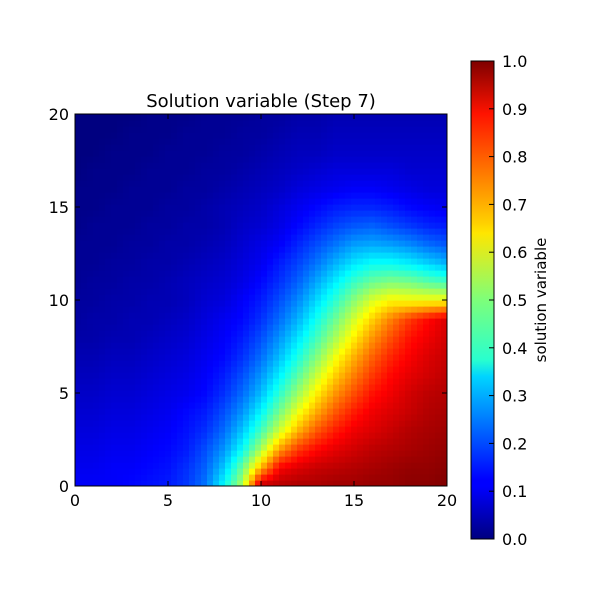 The width and height of the screenshot is (600, 600). What do you see at coordinates (447, 500) in the screenshot?
I see `x-tick-label: 20` at bounding box center [447, 500].